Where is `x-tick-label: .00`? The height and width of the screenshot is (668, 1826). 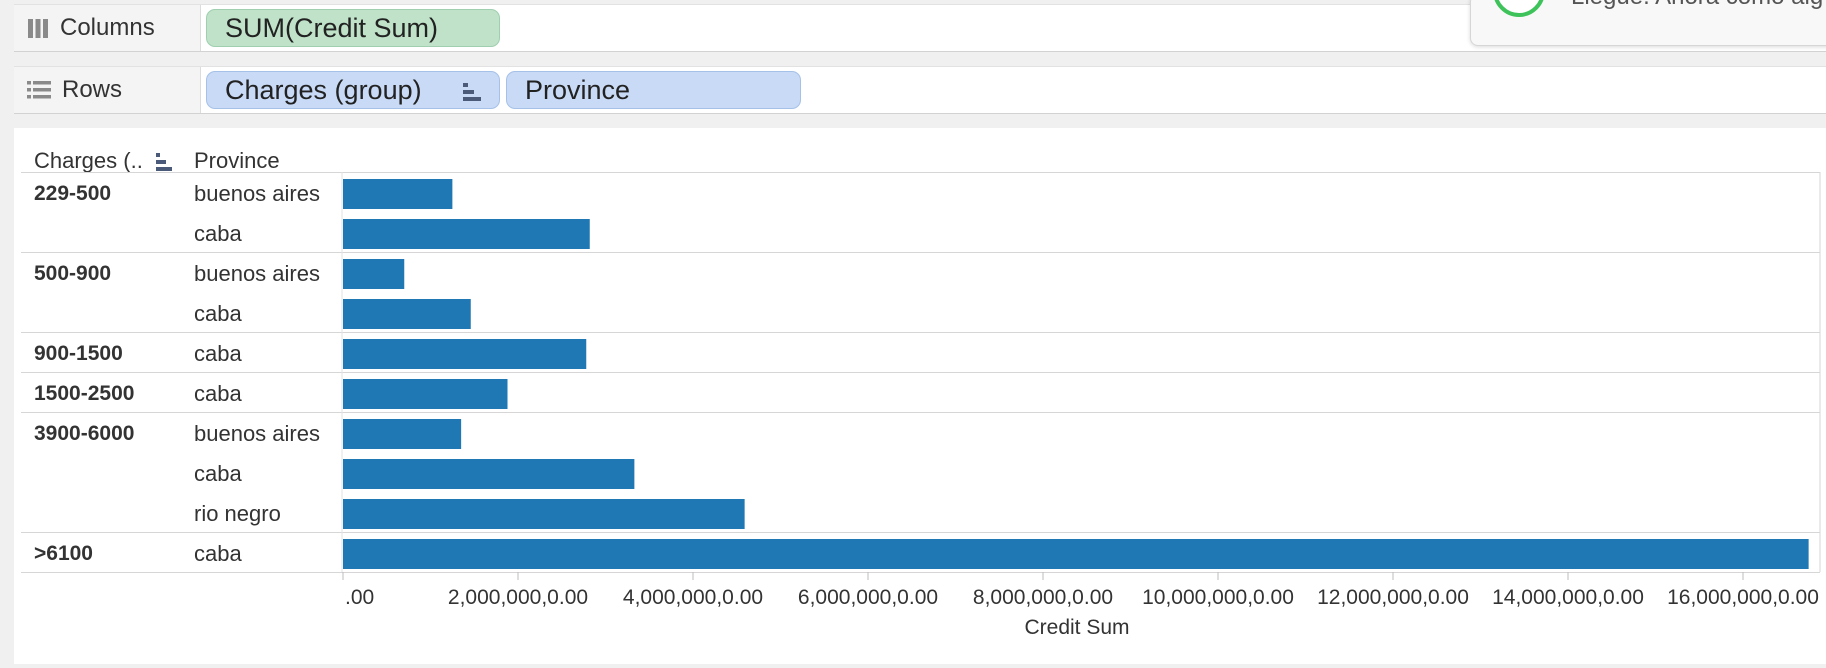 x-tick-label: .00 is located at coordinates (359, 597).